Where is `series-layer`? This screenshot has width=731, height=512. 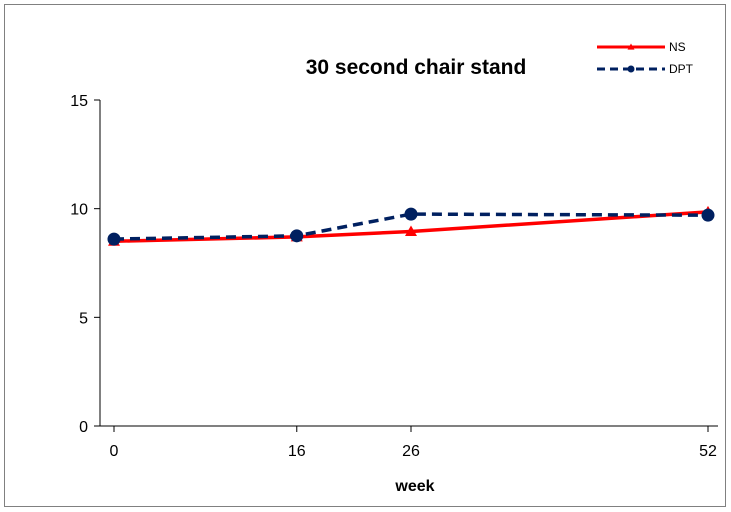
series-layer is located at coordinates (411, 225).